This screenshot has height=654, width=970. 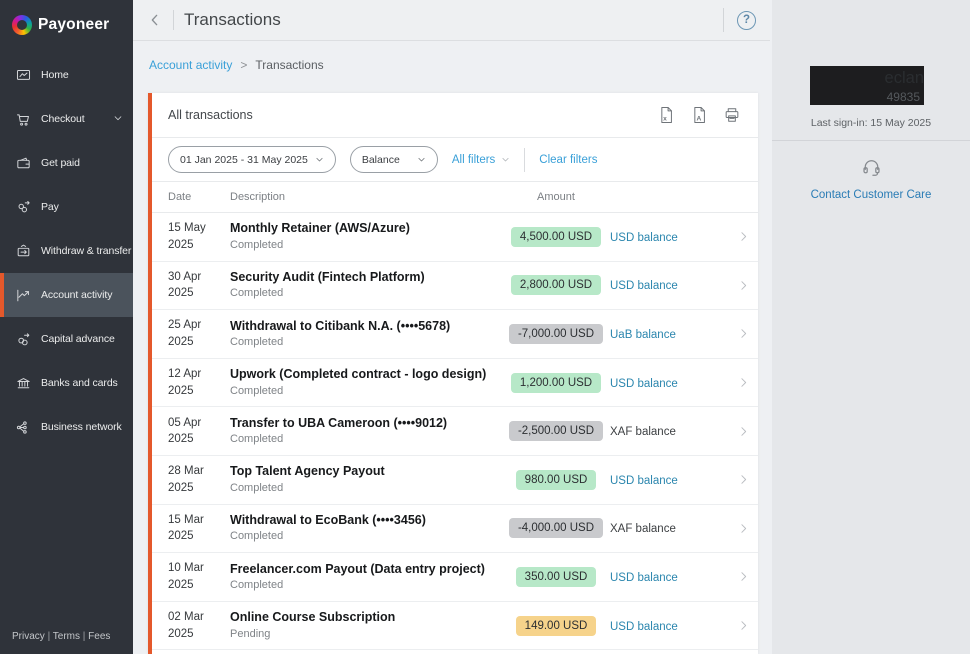 What do you see at coordinates (556, 479) in the screenshot?
I see `amount-badge: 980.00 USD` at bounding box center [556, 479].